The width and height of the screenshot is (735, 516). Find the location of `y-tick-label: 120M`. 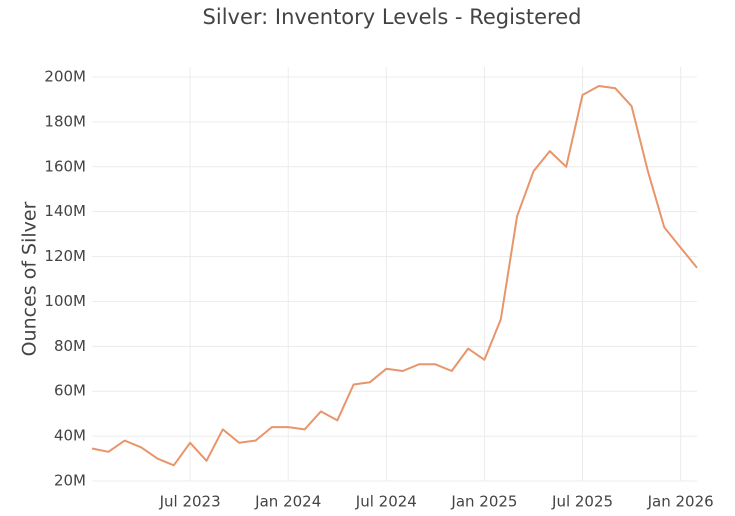

y-tick-label: 120M is located at coordinates (65, 256).